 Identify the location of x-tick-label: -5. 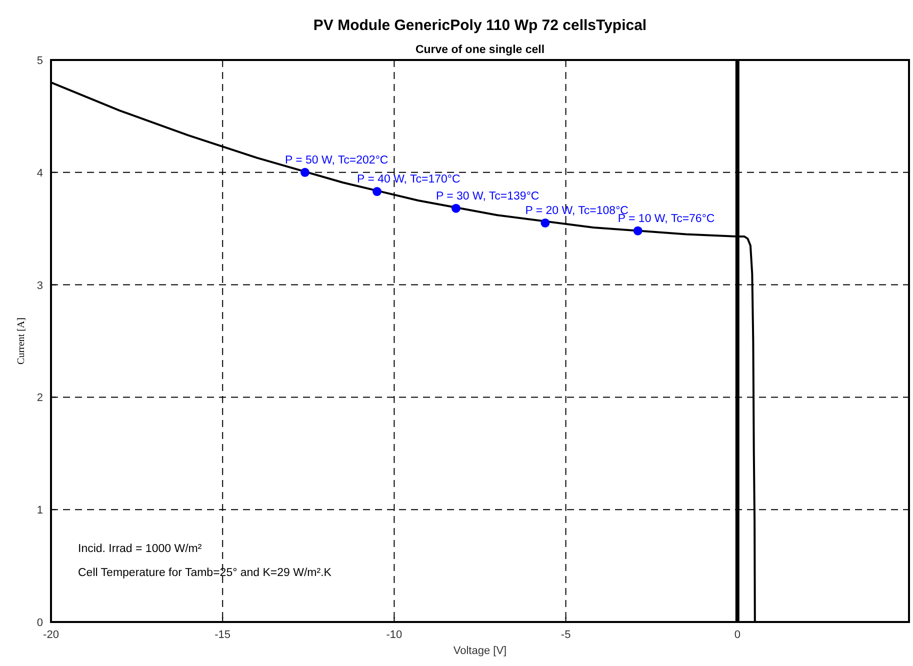
(565, 635).